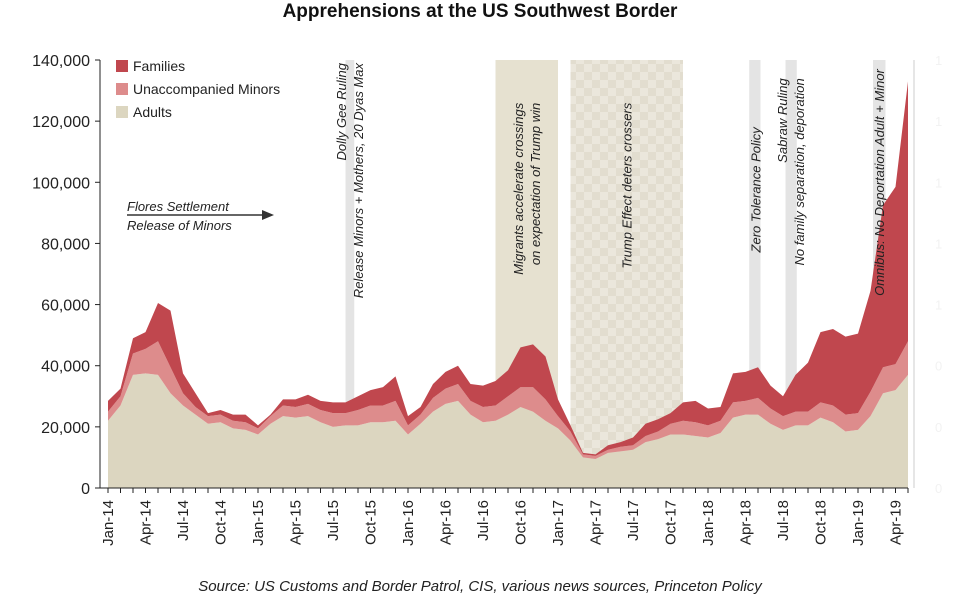 This screenshot has height=598, width=960. What do you see at coordinates (627, 185) in the screenshot?
I see `annotation-2-line-0: Trump Effect deters crossers` at bounding box center [627, 185].